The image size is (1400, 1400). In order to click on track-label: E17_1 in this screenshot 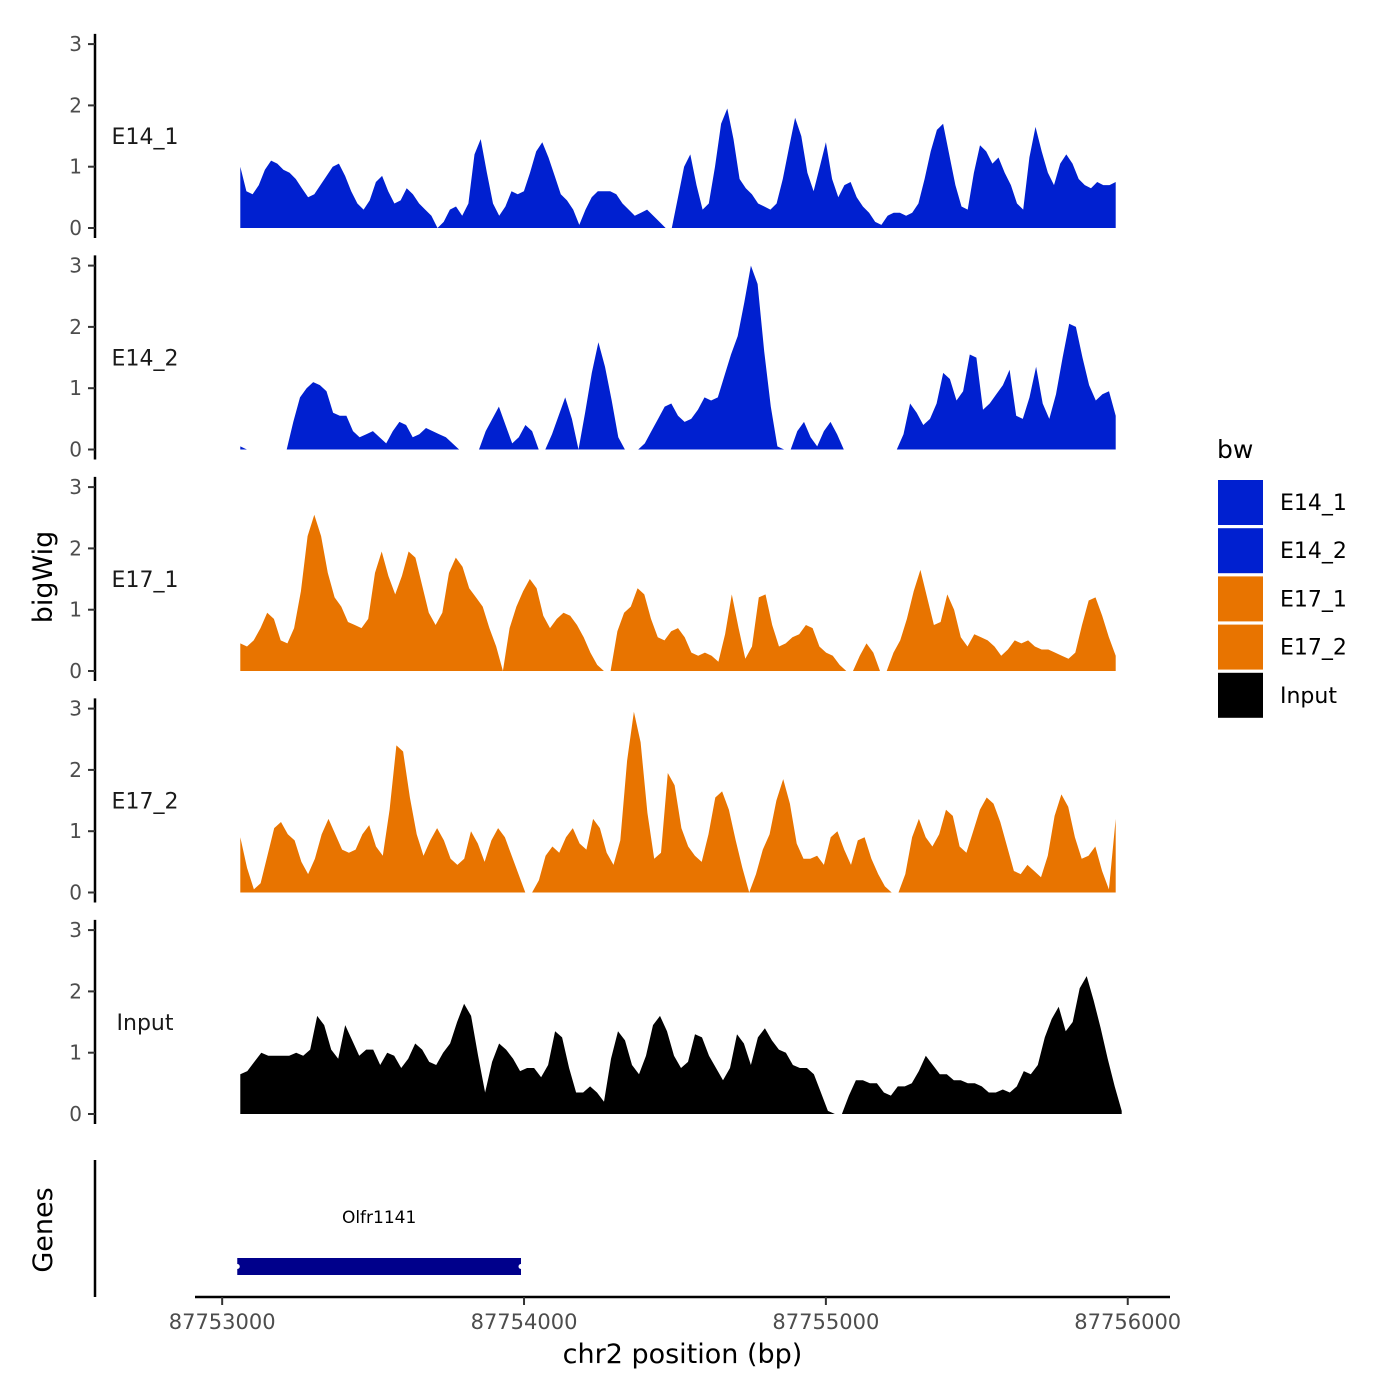, I will do `click(145, 580)`.